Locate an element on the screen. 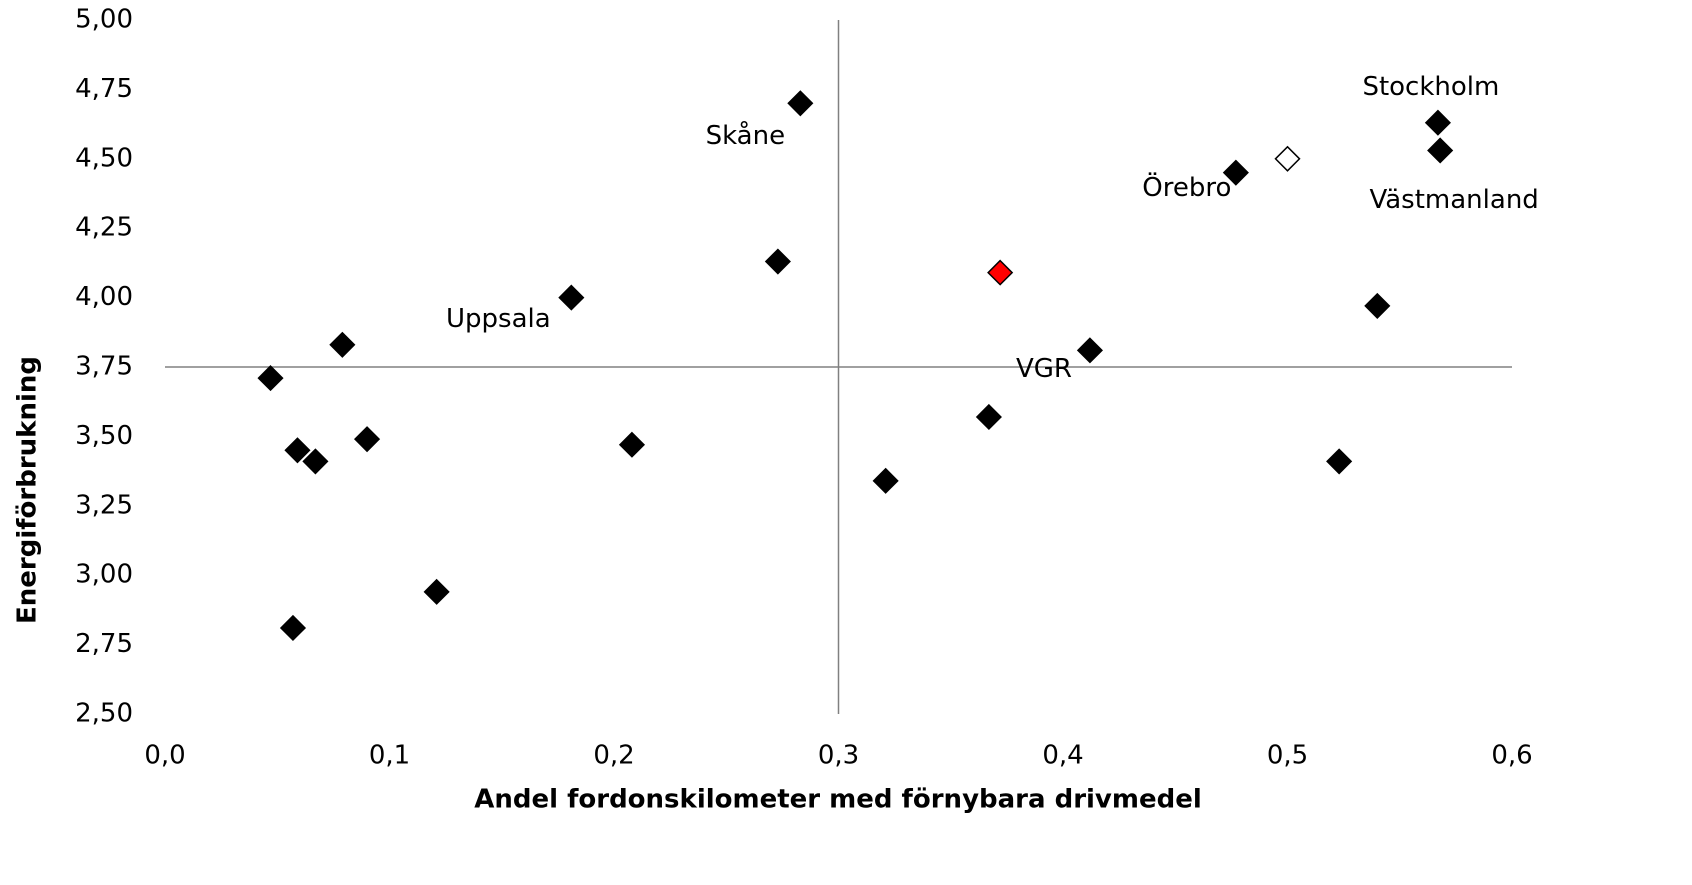  point-label: Örebro is located at coordinates (1186, 187).